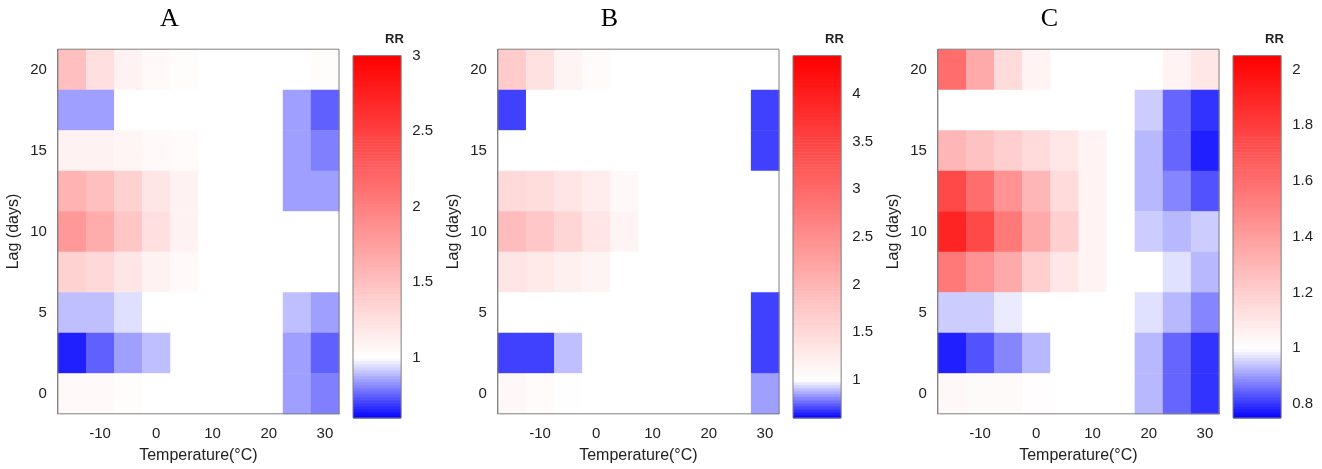 The width and height of the screenshot is (1322, 469). I want to click on color-bar-label: 1.8, so click(1303, 124).